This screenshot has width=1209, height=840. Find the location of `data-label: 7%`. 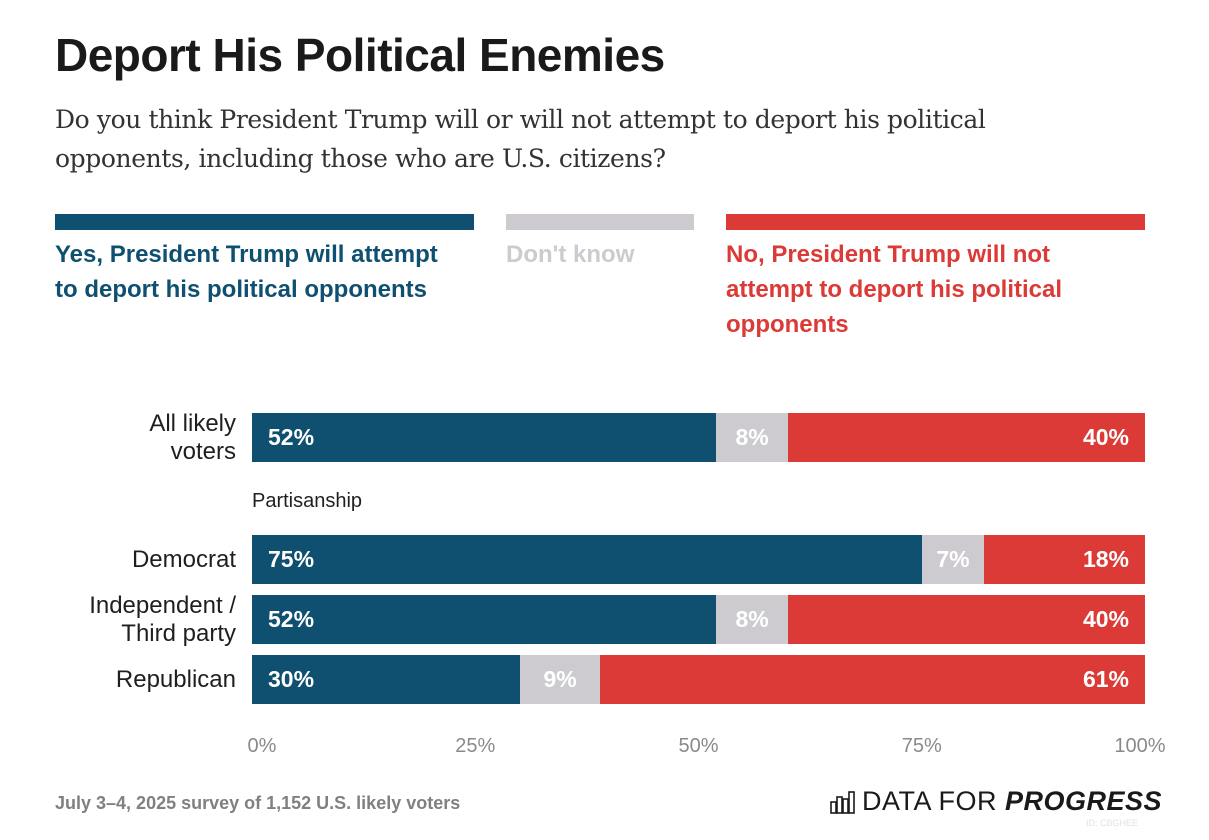

data-label: 7% is located at coordinates (953, 559).